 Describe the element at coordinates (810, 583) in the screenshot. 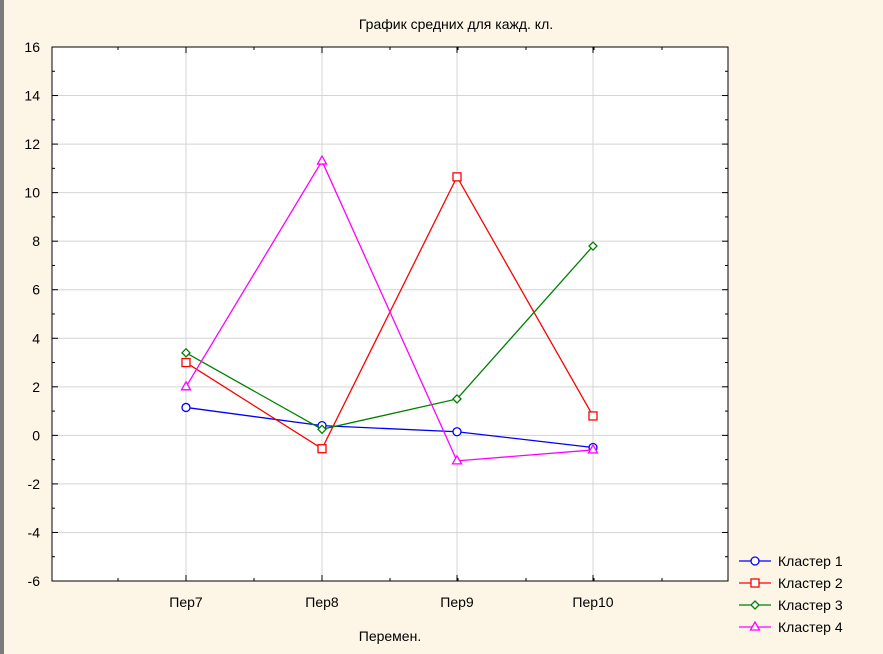

I see `legend-label: Кластер 2` at that location.